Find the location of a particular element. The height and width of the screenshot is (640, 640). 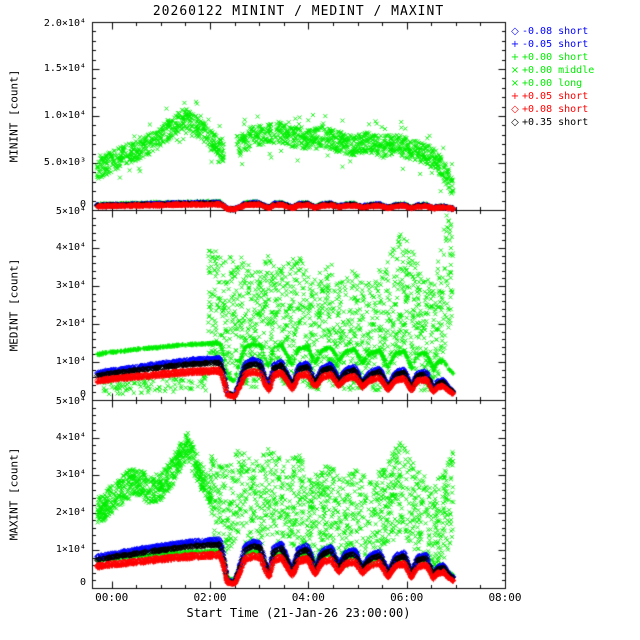

legend-item: × +0.00 long is located at coordinates (545, 84).